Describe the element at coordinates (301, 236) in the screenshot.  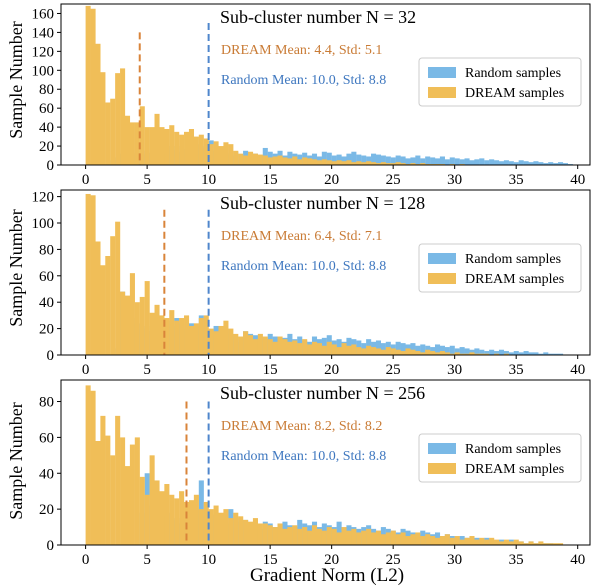
I see `dream-stats-label: DREAM Mean: 6.4, Std: 7.1` at that location.